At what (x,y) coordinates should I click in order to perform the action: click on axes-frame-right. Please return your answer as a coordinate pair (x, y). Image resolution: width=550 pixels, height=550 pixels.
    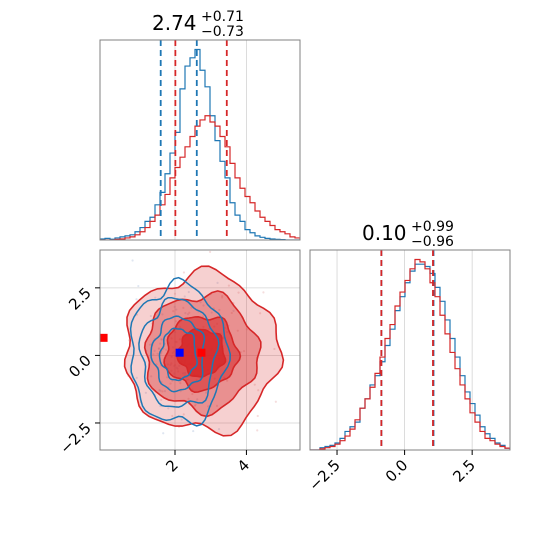
    Looking at the image, I should click on (410, 350).